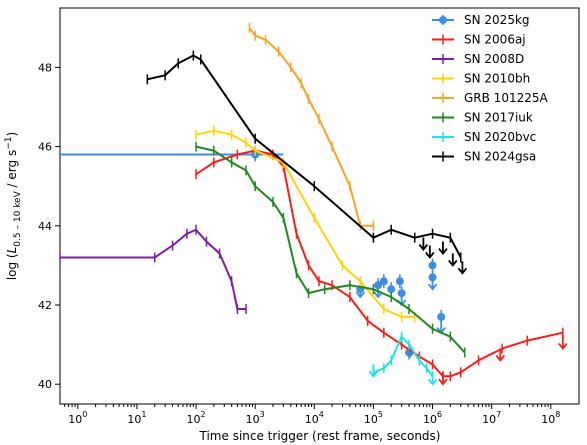 The image size is (587, 445). I want to click on y-label-sub: 0.5 – 10 keV, so click(18, 218).